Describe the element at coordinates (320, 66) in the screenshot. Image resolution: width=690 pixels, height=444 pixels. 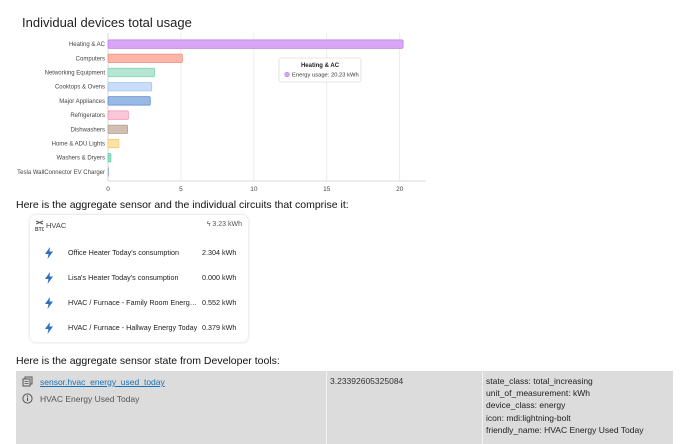
I see `tooltip-title: Heating & AC` at that location.